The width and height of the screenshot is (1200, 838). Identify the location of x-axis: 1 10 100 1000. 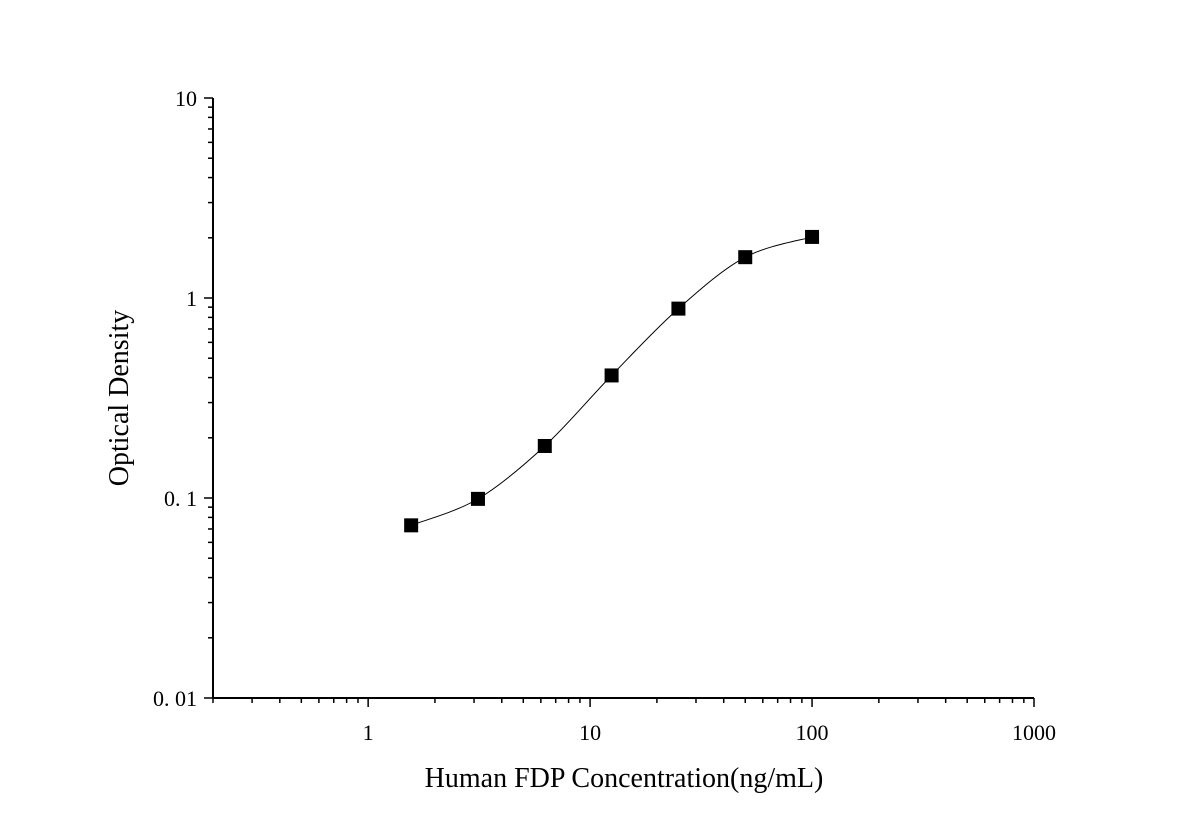
(634, 721).